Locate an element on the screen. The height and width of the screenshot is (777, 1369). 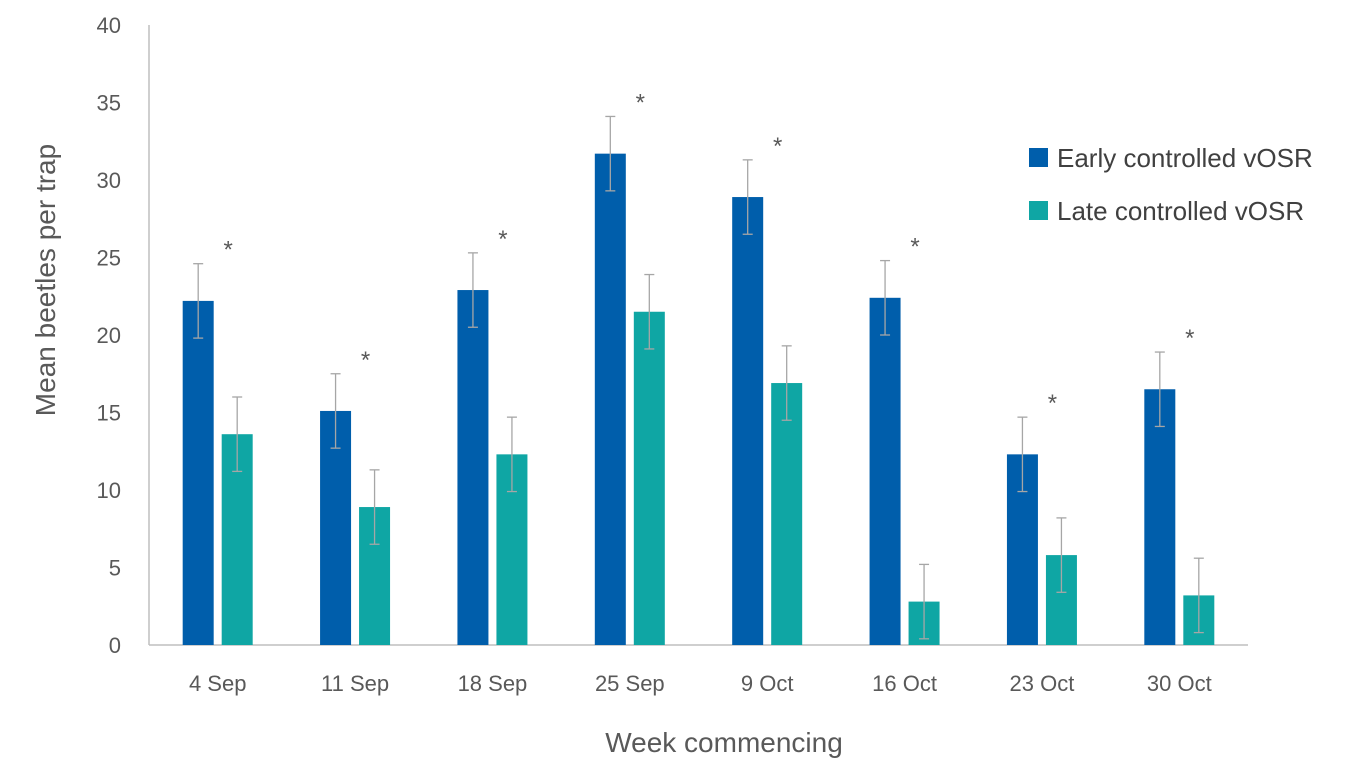
legend-item: Early controlled vOSR is located at coordinates (1171, 158).